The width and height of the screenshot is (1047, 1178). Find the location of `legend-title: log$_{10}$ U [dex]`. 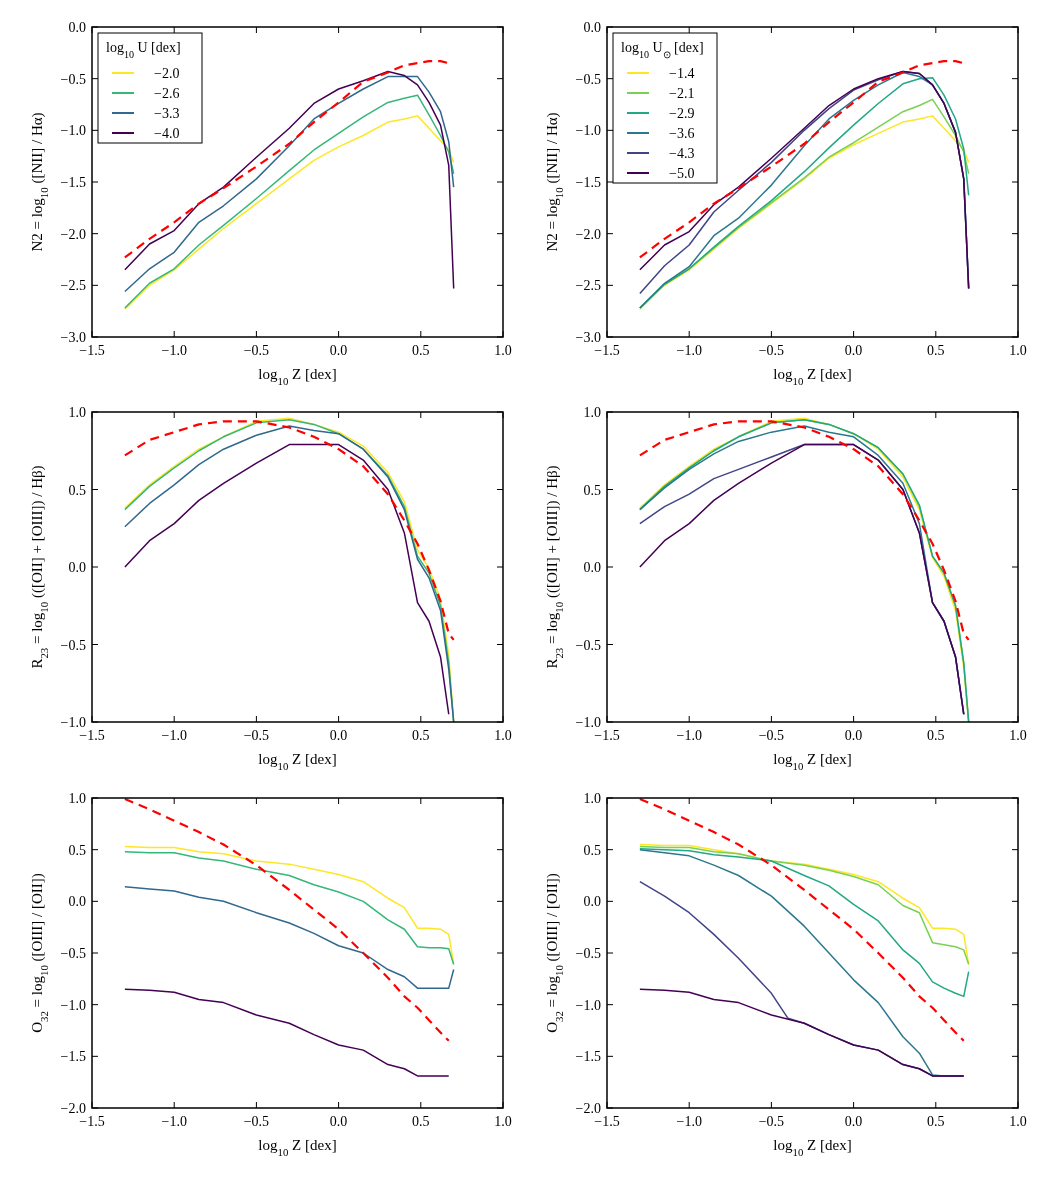

legend-title: log$_{10}$ U [dex] is located at coordinates (143, 50).